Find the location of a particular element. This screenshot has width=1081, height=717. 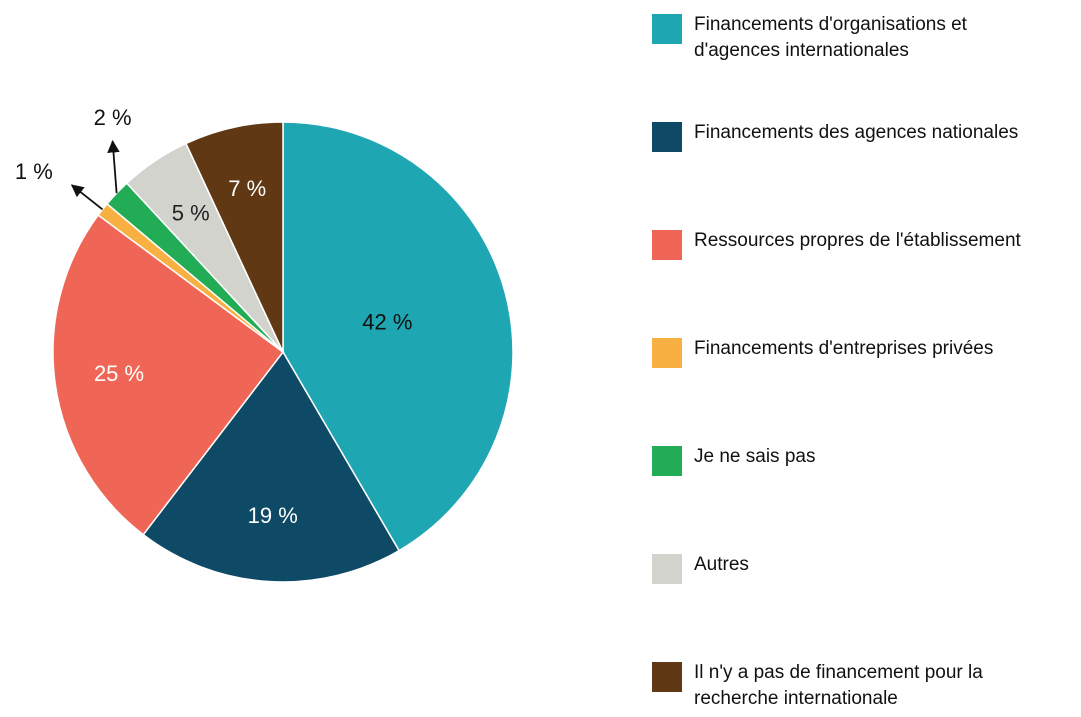

legend-item: Autres is located at coordinates (700, 568).